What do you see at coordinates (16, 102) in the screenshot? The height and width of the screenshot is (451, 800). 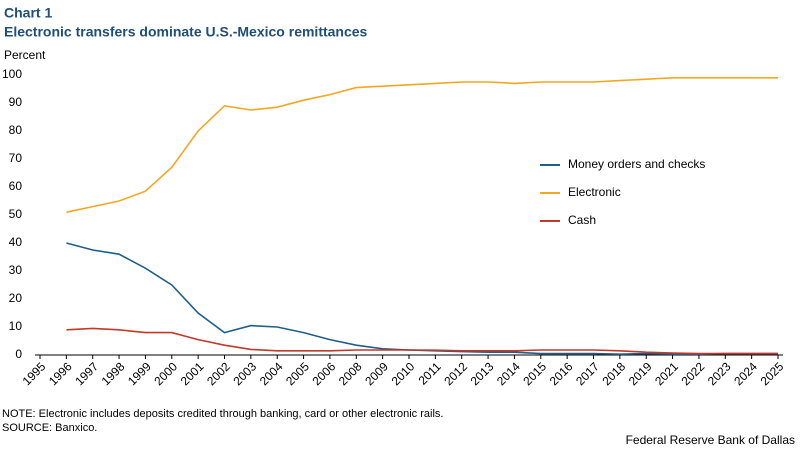 I see `y-tick-label: 90` at bounding box center [16, 102].